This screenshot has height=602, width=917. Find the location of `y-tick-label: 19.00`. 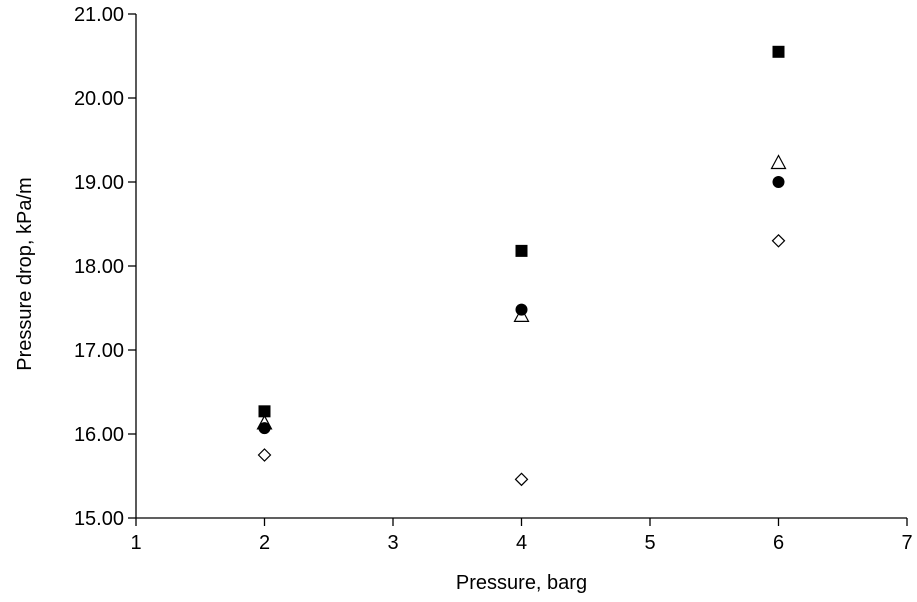

y-tick-label: 19.00 is located at coordinates (99, 183).